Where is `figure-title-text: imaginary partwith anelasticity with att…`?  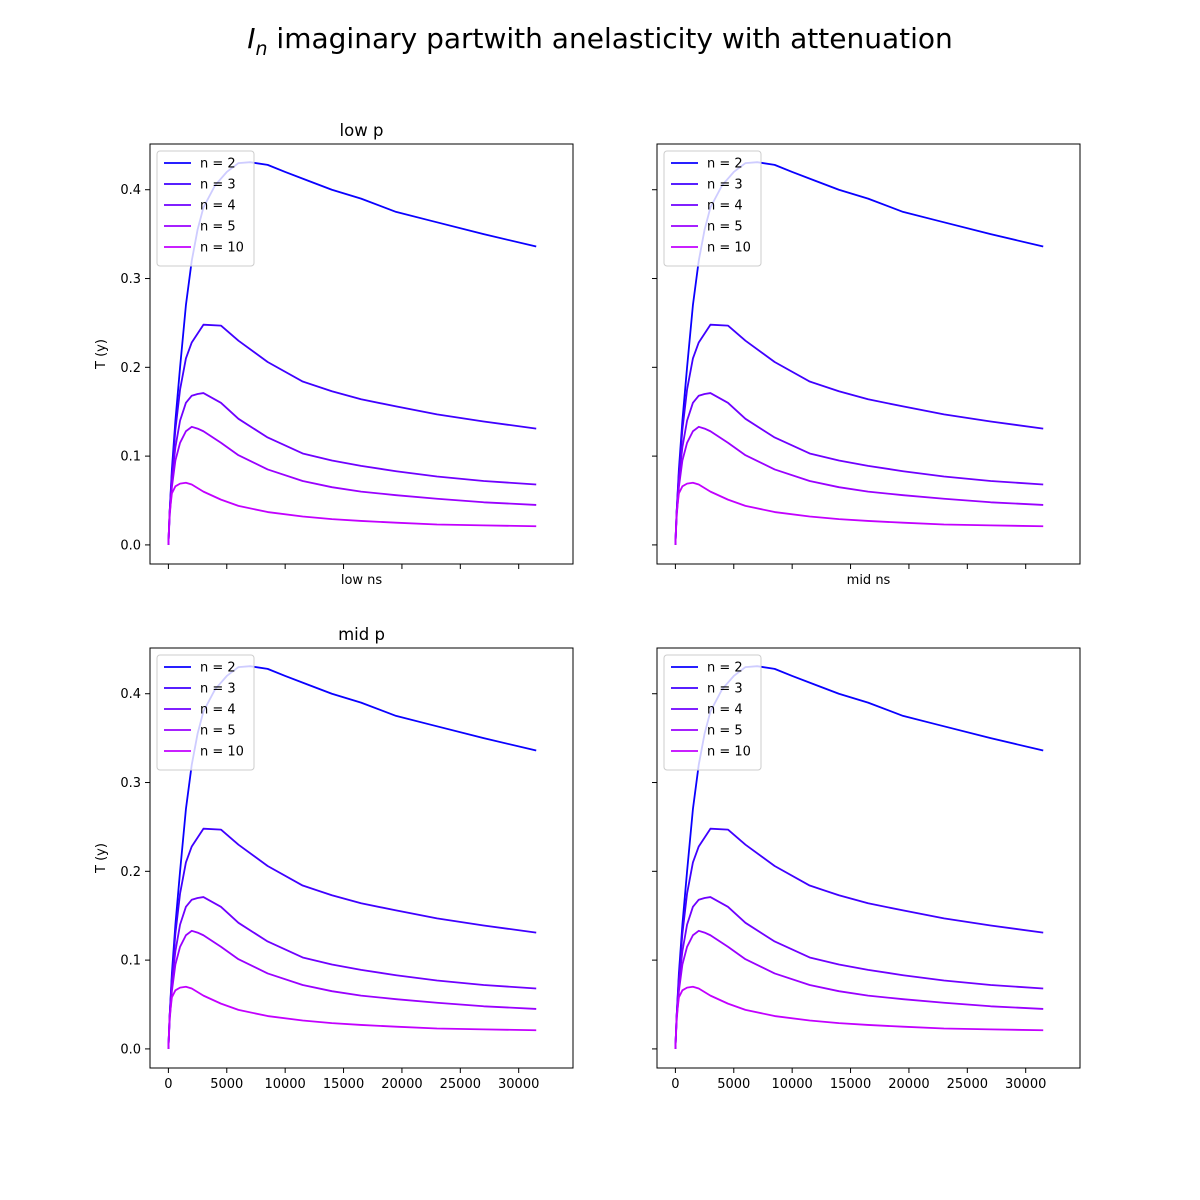 figure-title-text: imaginary partwith anelasticity with att… is located at coordinates (610, 38).